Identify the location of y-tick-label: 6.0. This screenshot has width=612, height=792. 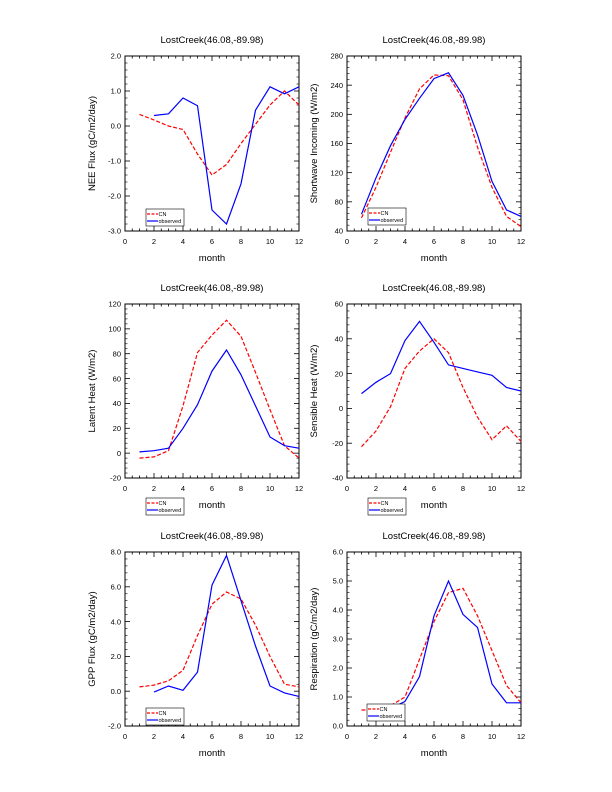
(116, 587).